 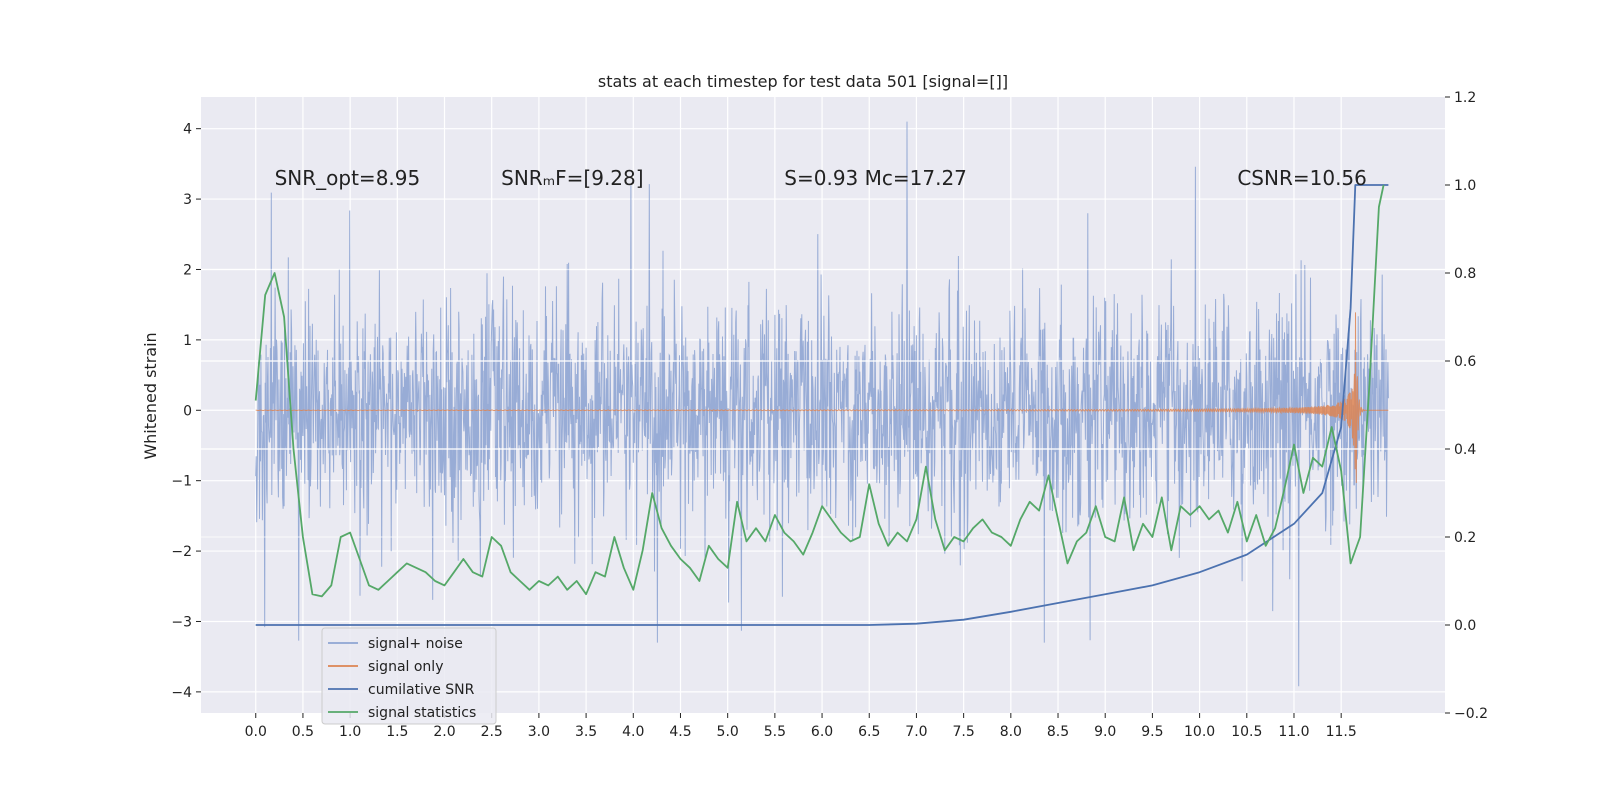 I want to click on x-tick-label: 2.5, so click(x=492, y=732).